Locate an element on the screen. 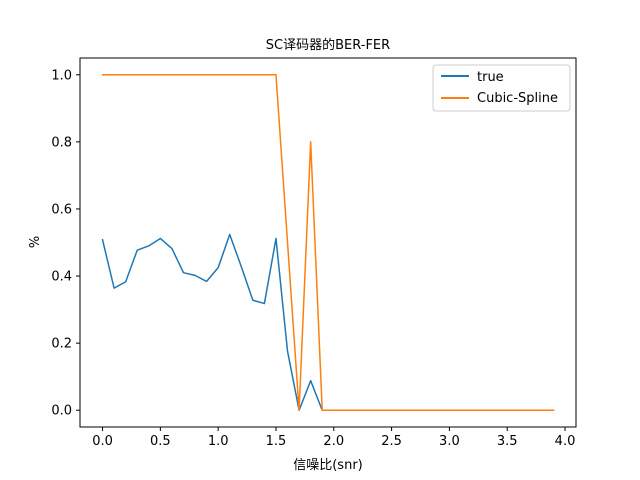  y-tick-label: 0.0 is located at coordinates (61, 411).